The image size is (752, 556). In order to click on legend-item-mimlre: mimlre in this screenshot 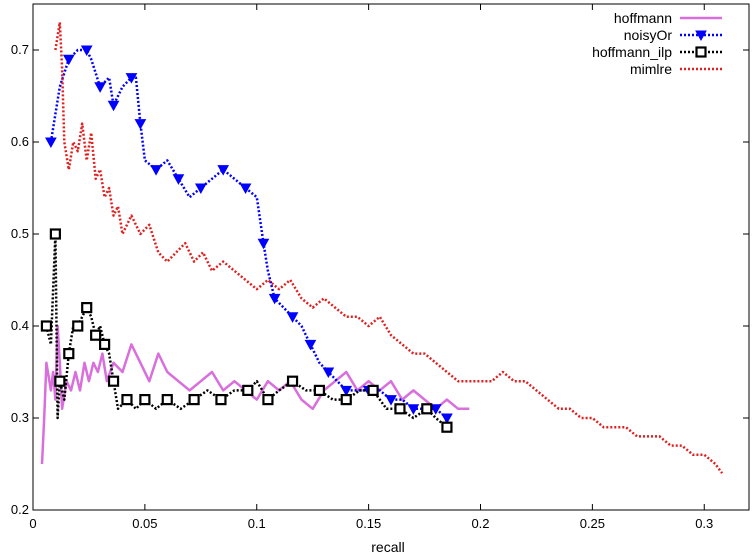, I will do `click(676, 69)`.